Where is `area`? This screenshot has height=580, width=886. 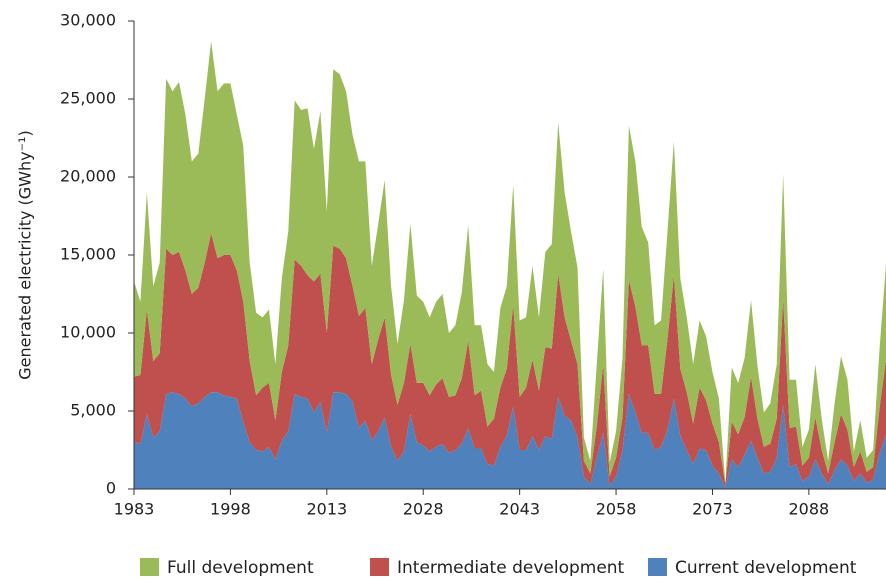 area is located at coordinates (510, 440).